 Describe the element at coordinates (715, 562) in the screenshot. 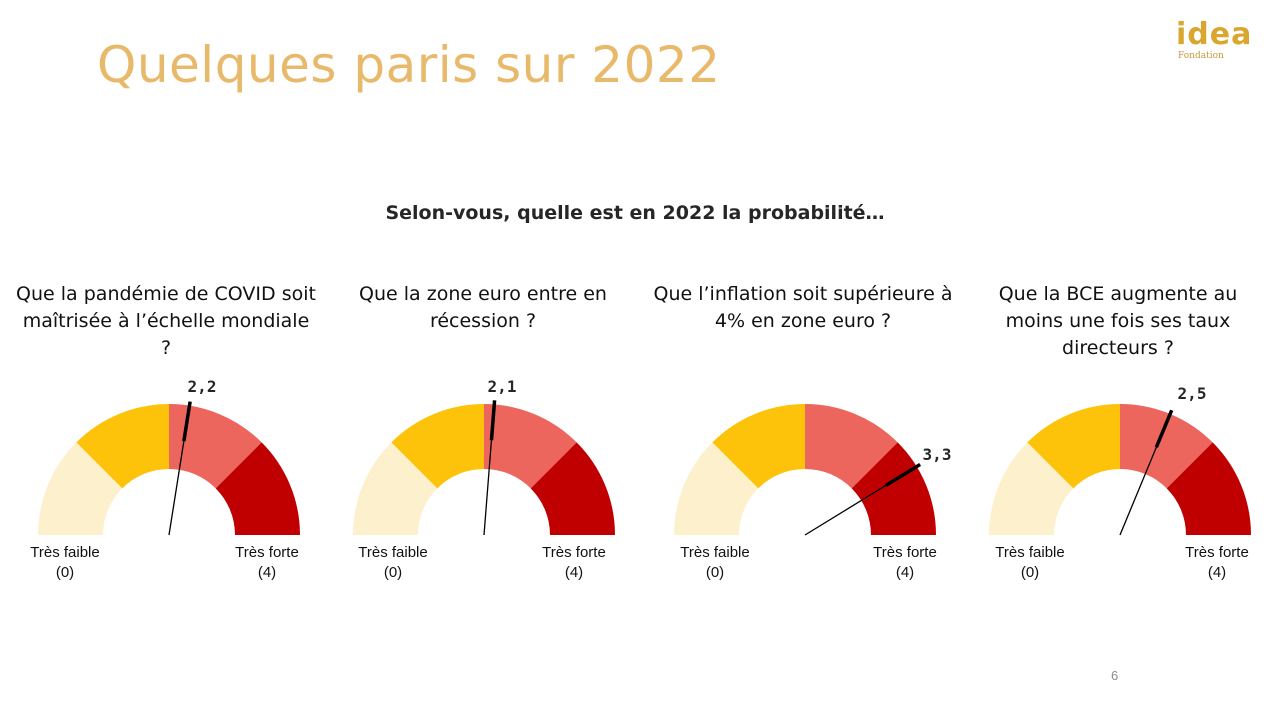

I see `gauge-3-min-label: Très faible (0)` at that location.